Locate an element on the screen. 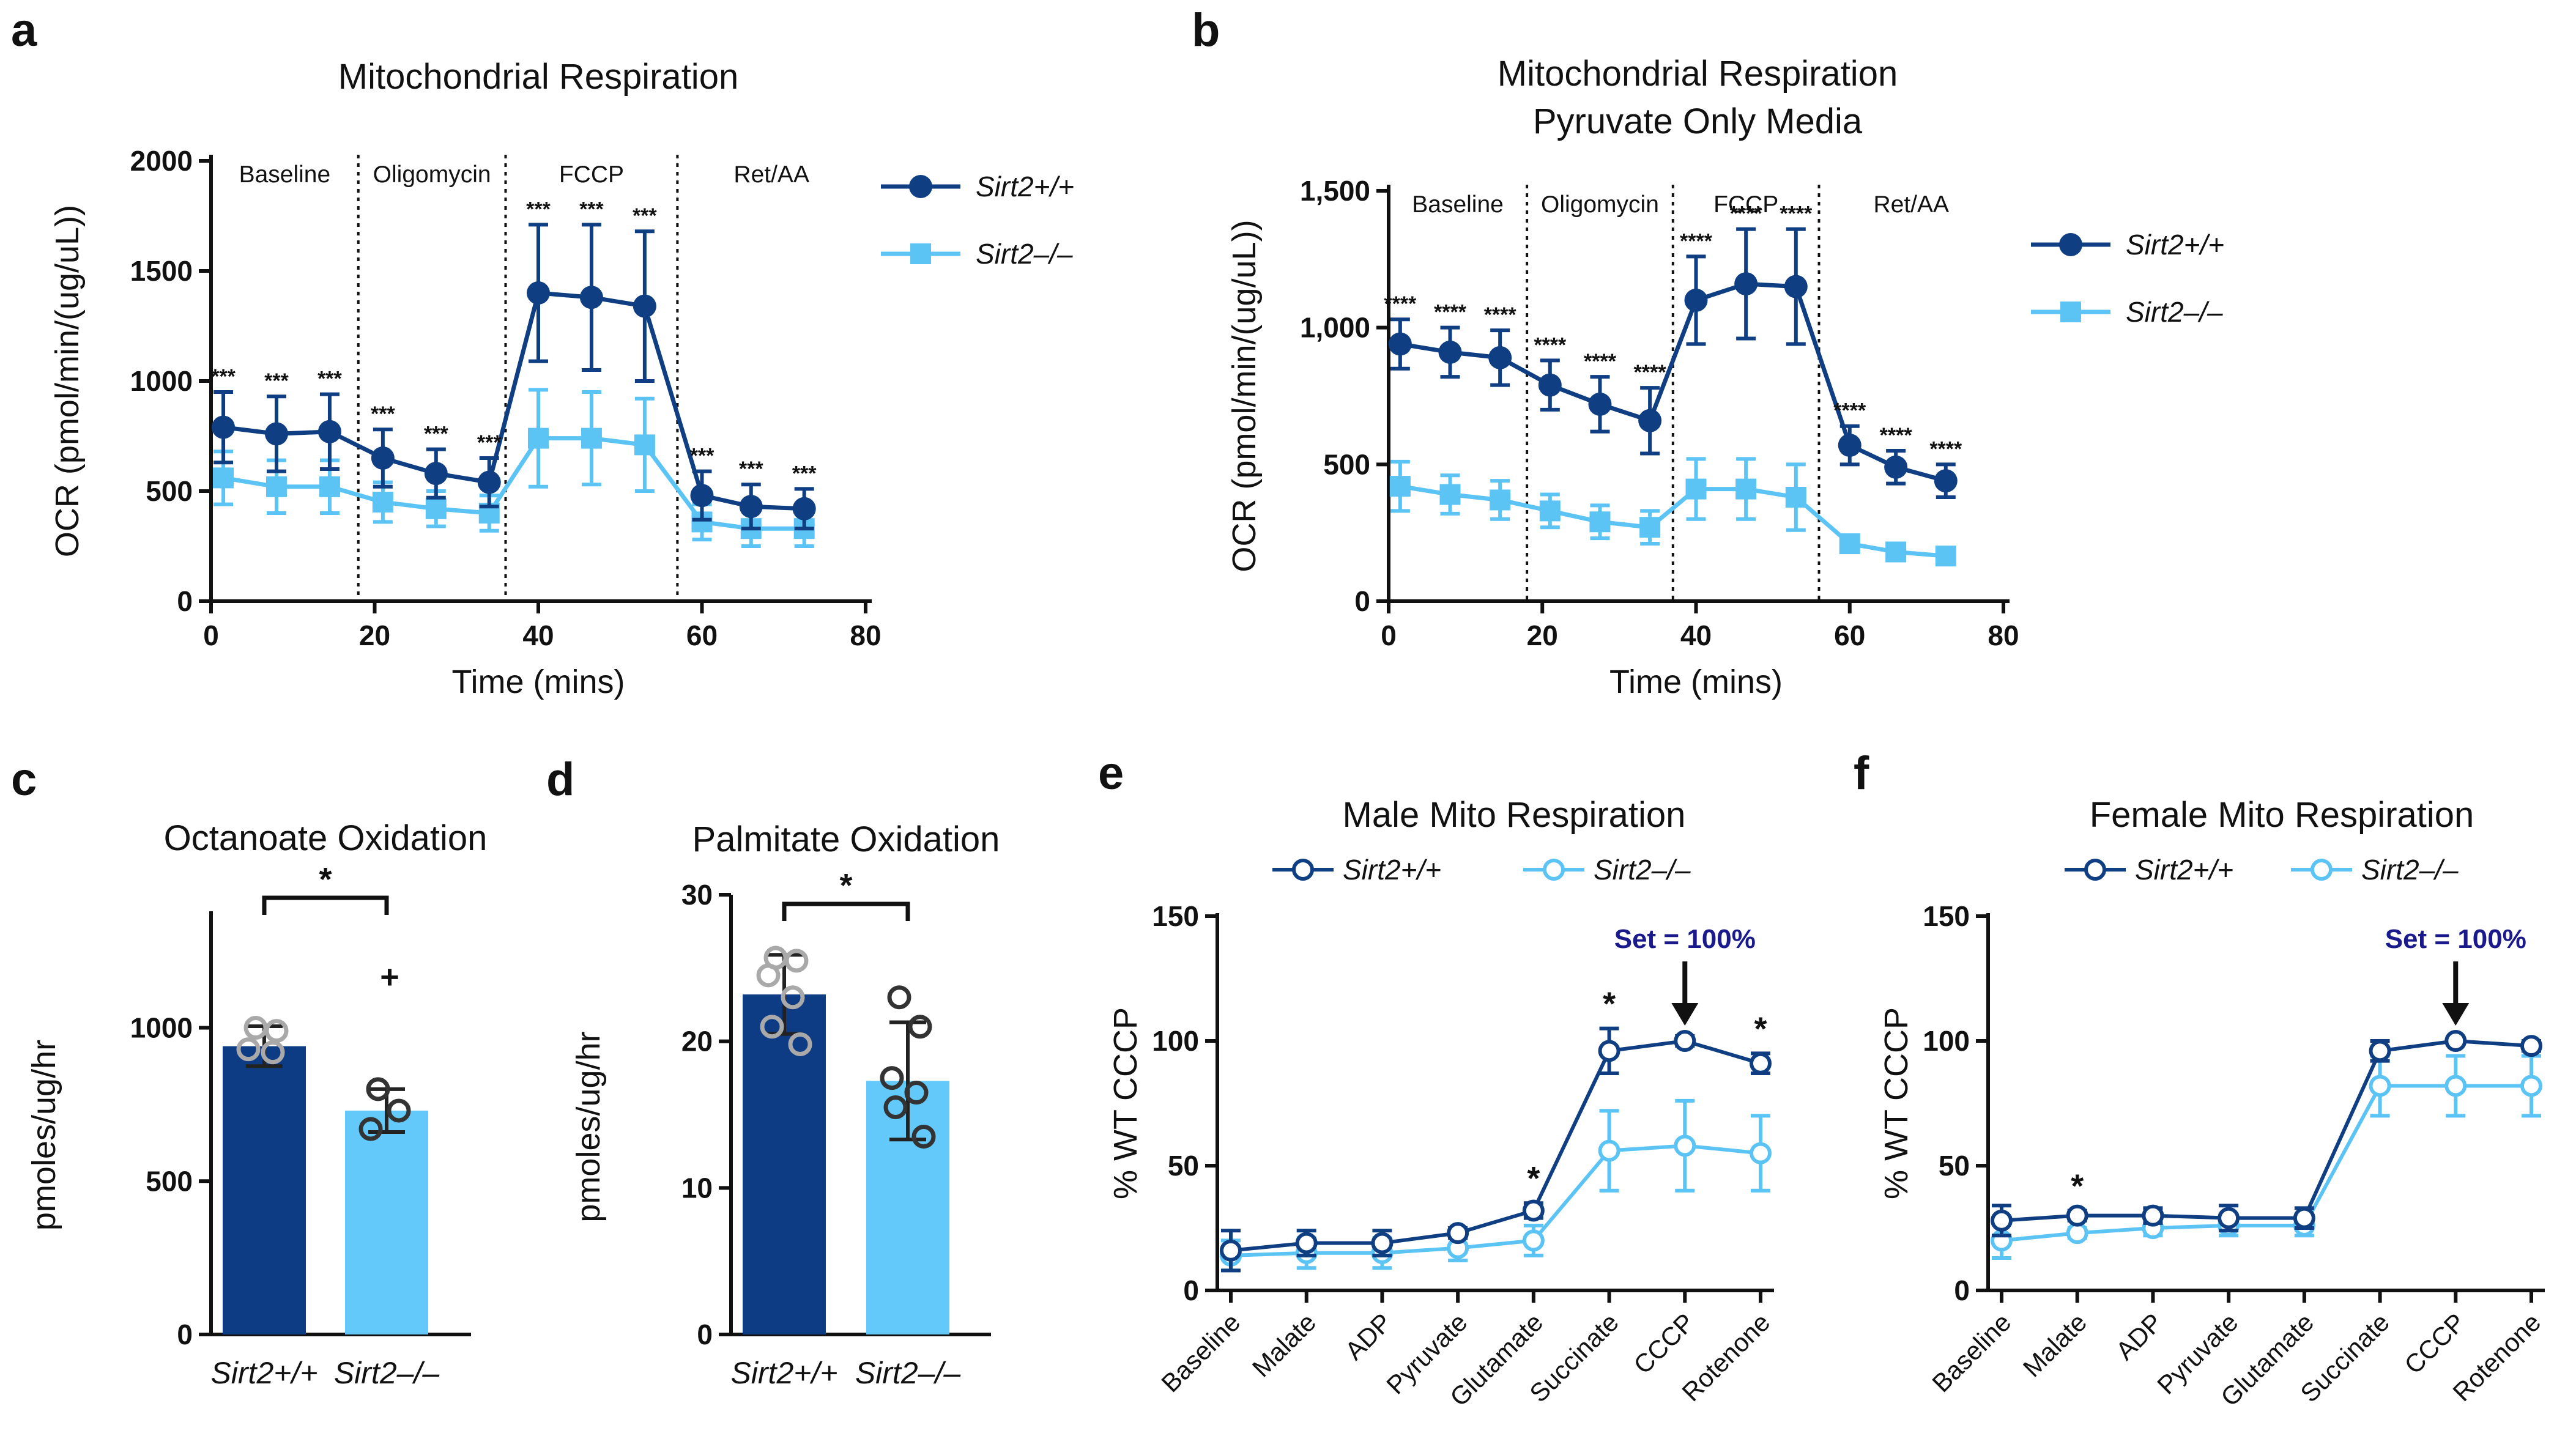  y-tick-label: 1,000 is located at coordinates (1335, 328).